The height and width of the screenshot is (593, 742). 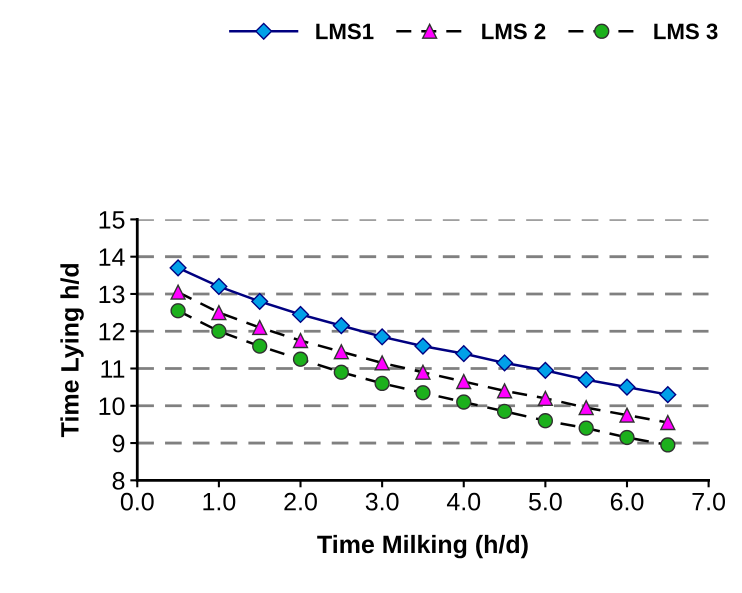 I want to click on x-tick-label: 4.0, so click(x=463, y=501).